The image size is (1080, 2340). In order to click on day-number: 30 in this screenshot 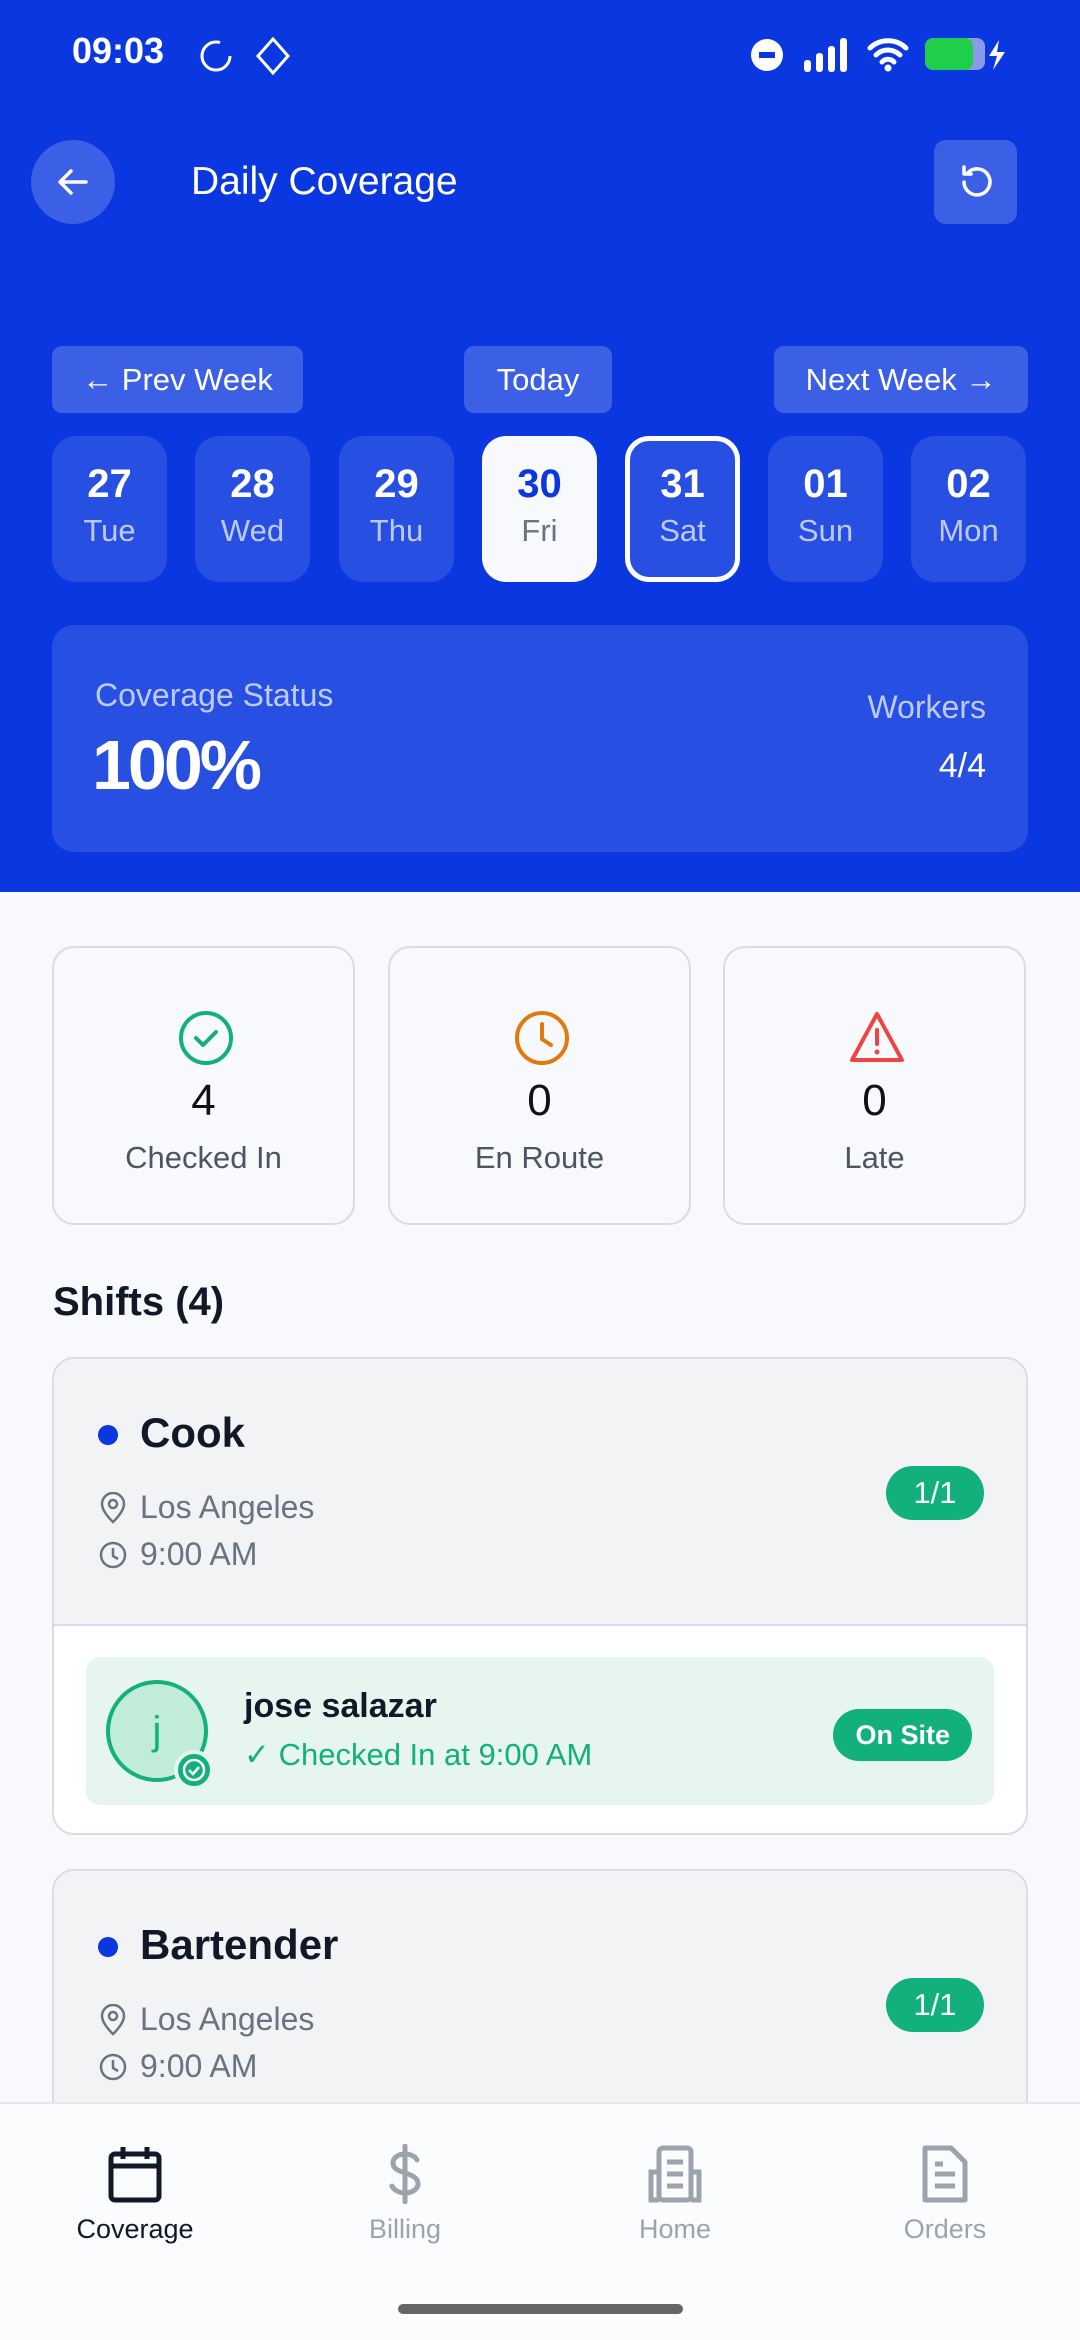, I will do `click(539, 484)`.